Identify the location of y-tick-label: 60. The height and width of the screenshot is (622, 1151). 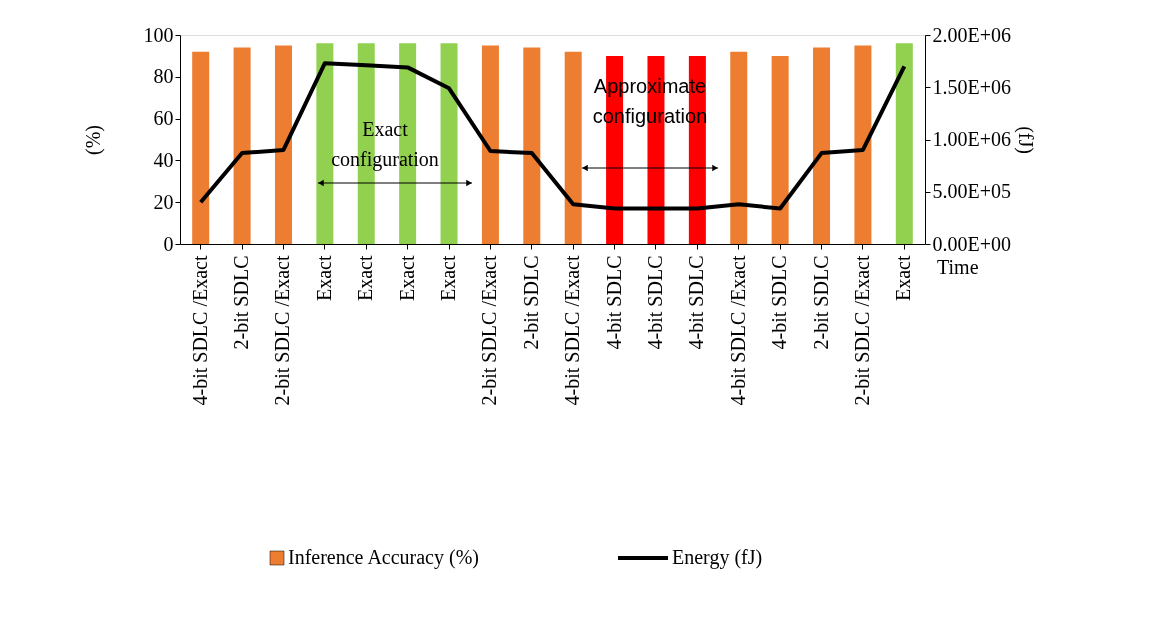
(163, 118).